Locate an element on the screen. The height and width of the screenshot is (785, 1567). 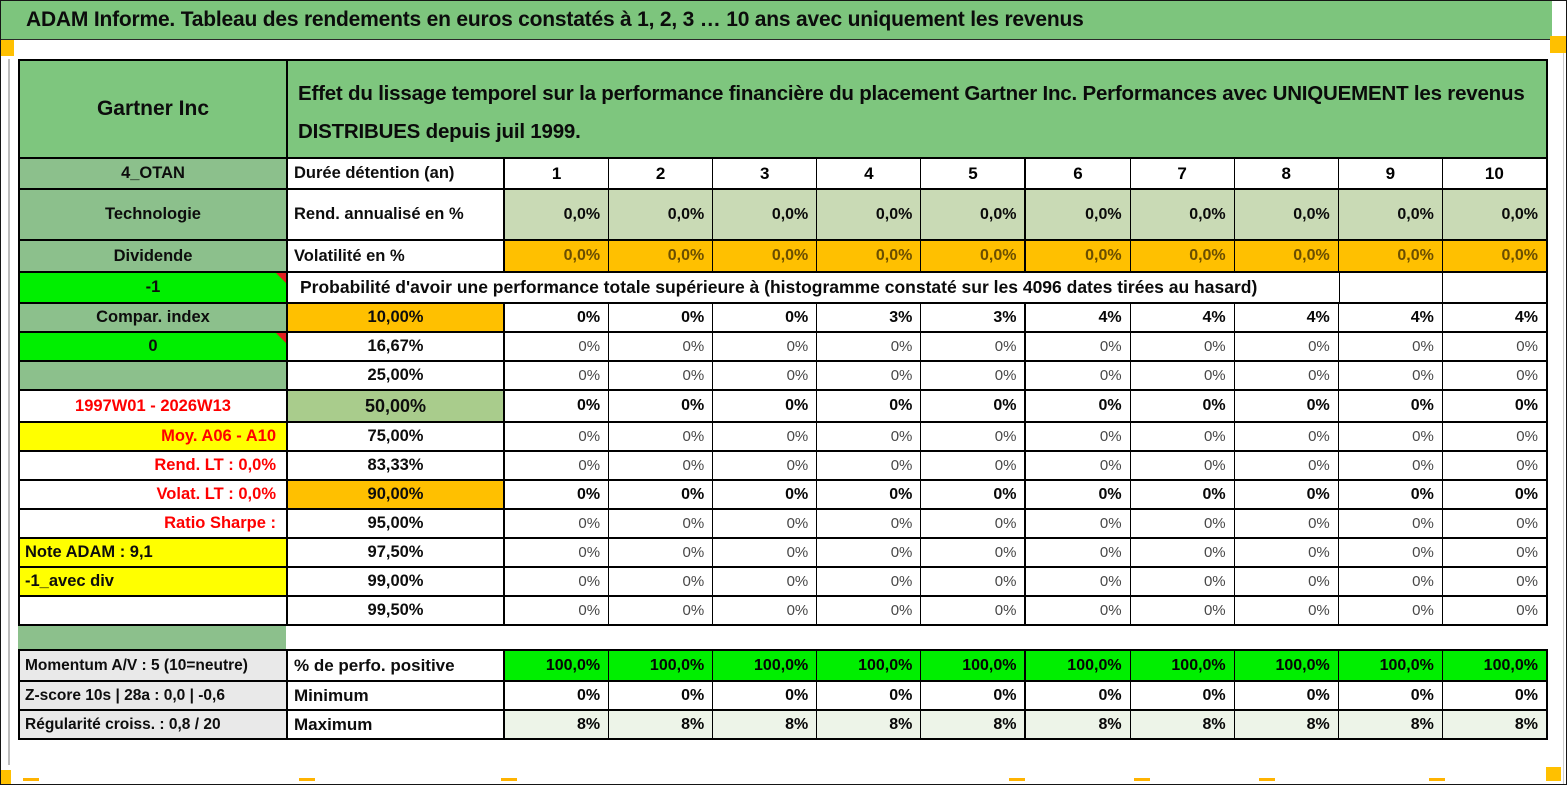
column-header-cell: 1 is located at coordinates (556, 173).